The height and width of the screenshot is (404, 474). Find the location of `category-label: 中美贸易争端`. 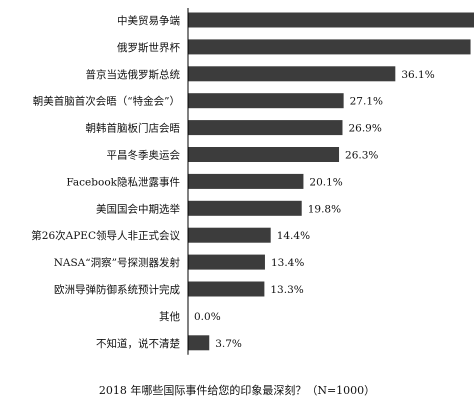

category-label: 中美贸易争端 is located at coordinates (148, 20).